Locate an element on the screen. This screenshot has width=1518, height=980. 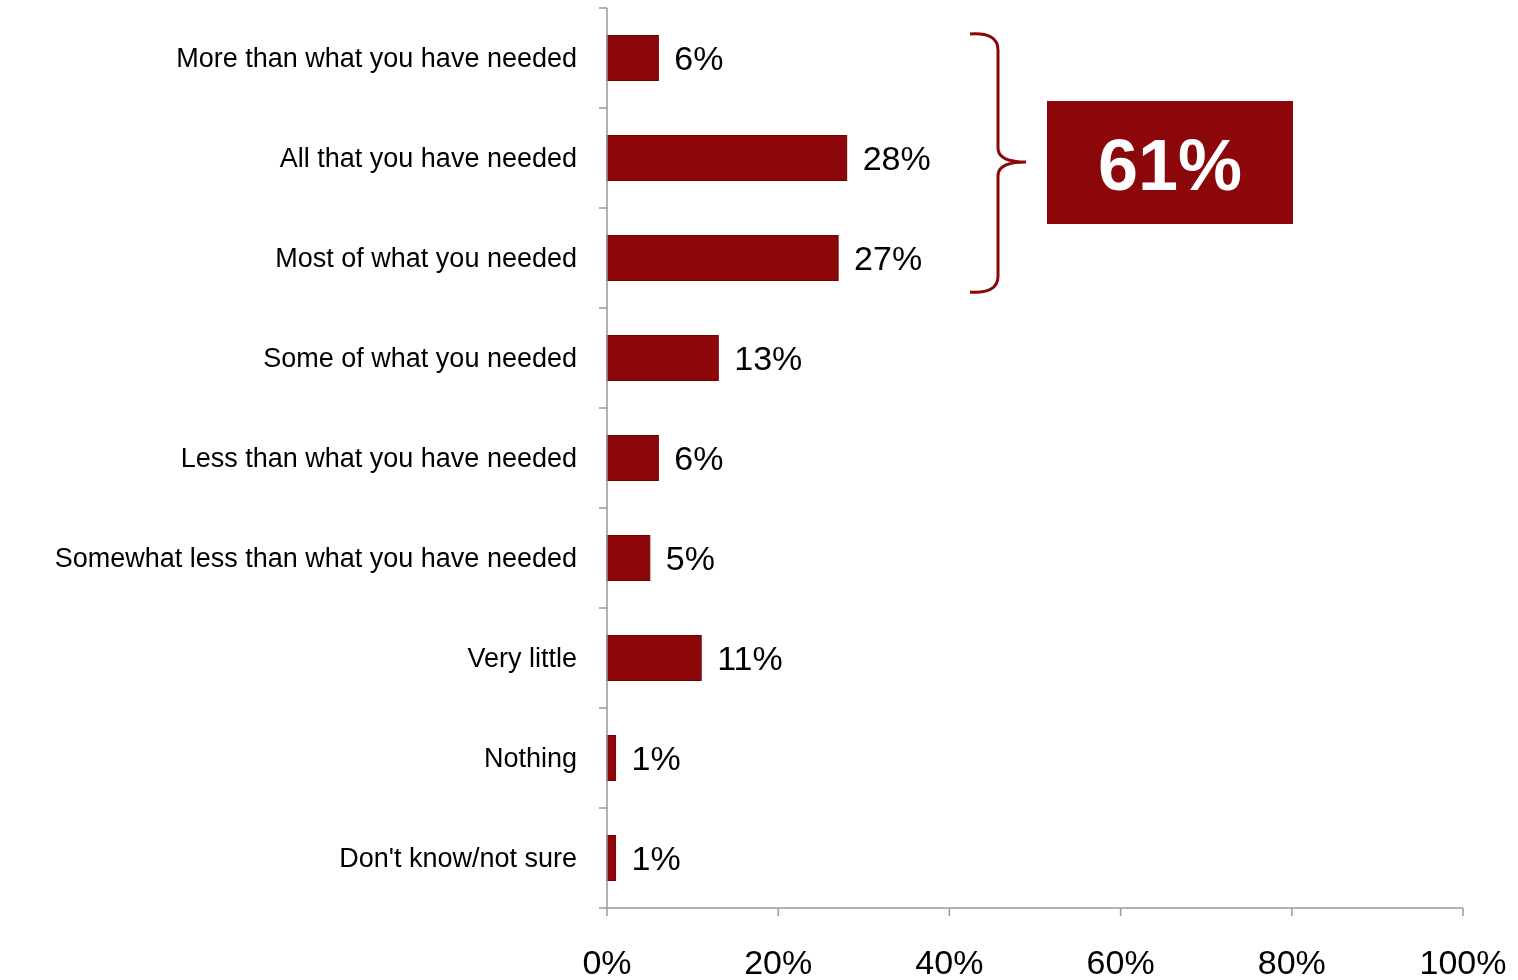
y-tick-label: Most of what you needed is located at coordinates (426, 258).